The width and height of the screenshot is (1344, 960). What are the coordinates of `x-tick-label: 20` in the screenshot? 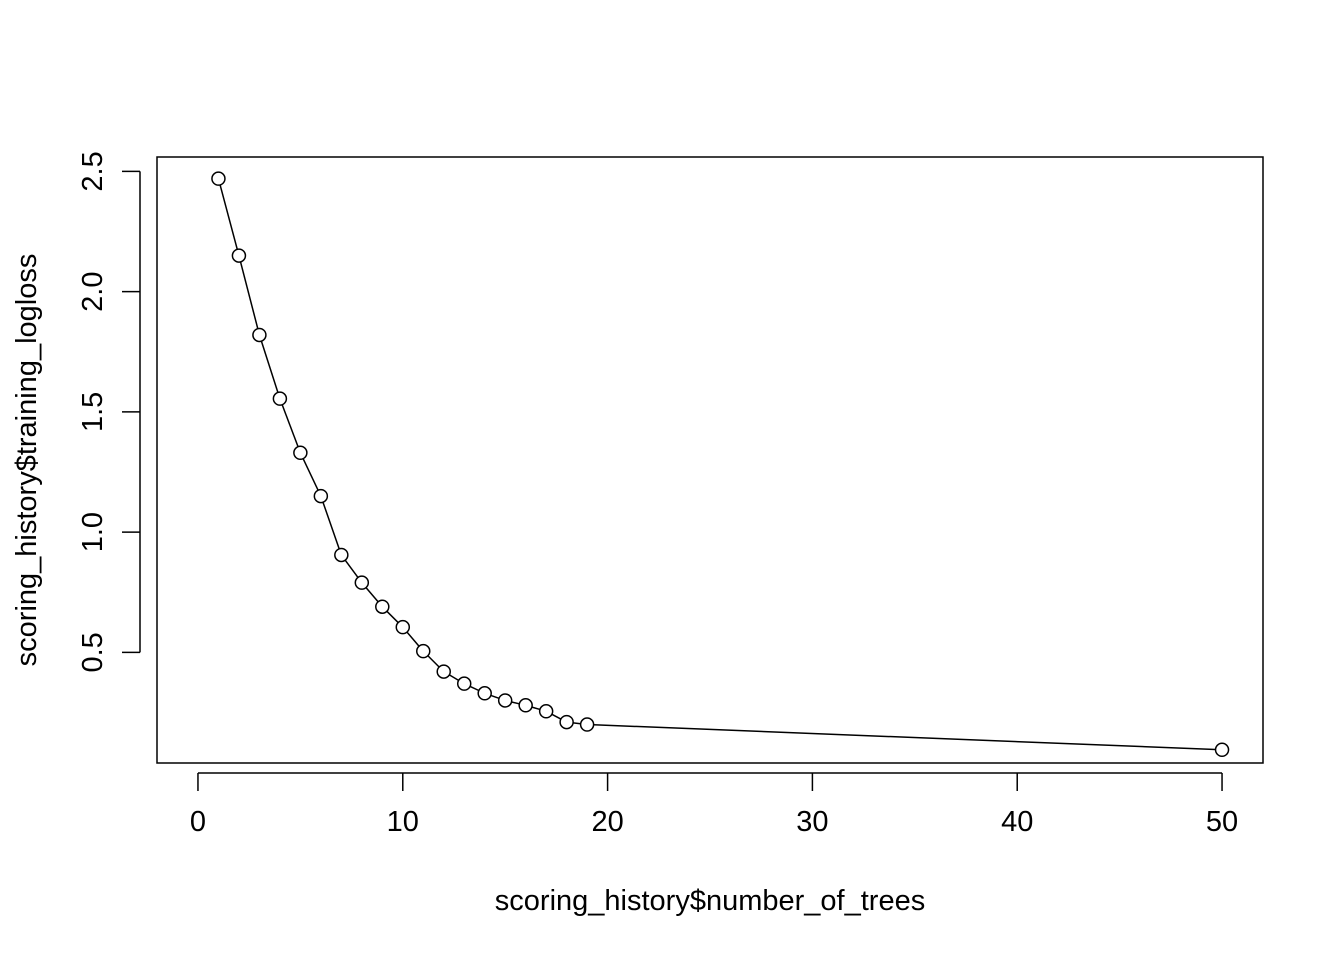 It's located at (607, 822).